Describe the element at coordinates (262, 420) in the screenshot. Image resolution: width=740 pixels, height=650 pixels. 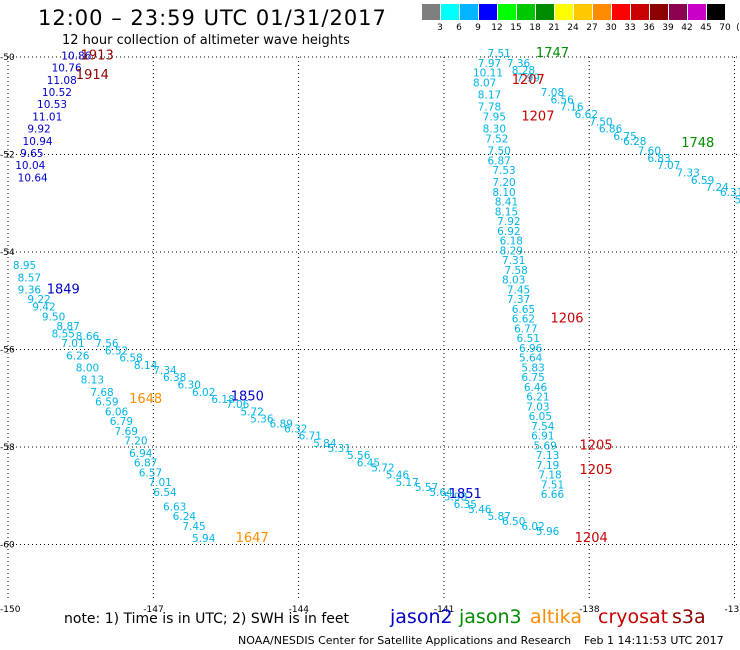
I see `swh-value: 5.36` at that location.